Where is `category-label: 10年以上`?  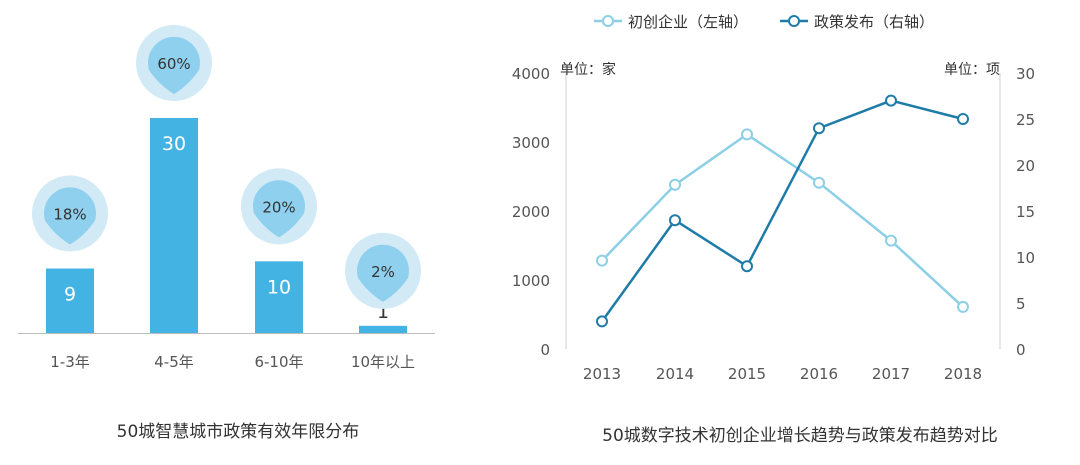 category-label: 10年以上 is located at coordinates (383, 362).